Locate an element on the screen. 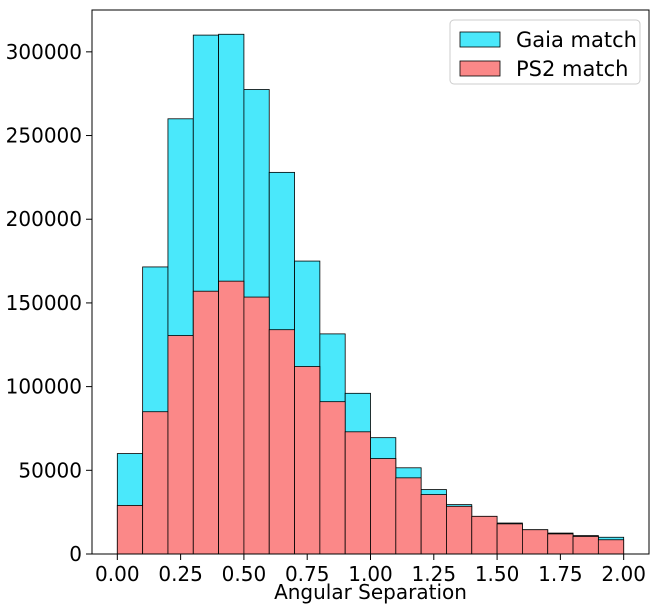 This screenshot has height=610, width=660. y-tick-label: 300000 is located at coordinates (44, 52).